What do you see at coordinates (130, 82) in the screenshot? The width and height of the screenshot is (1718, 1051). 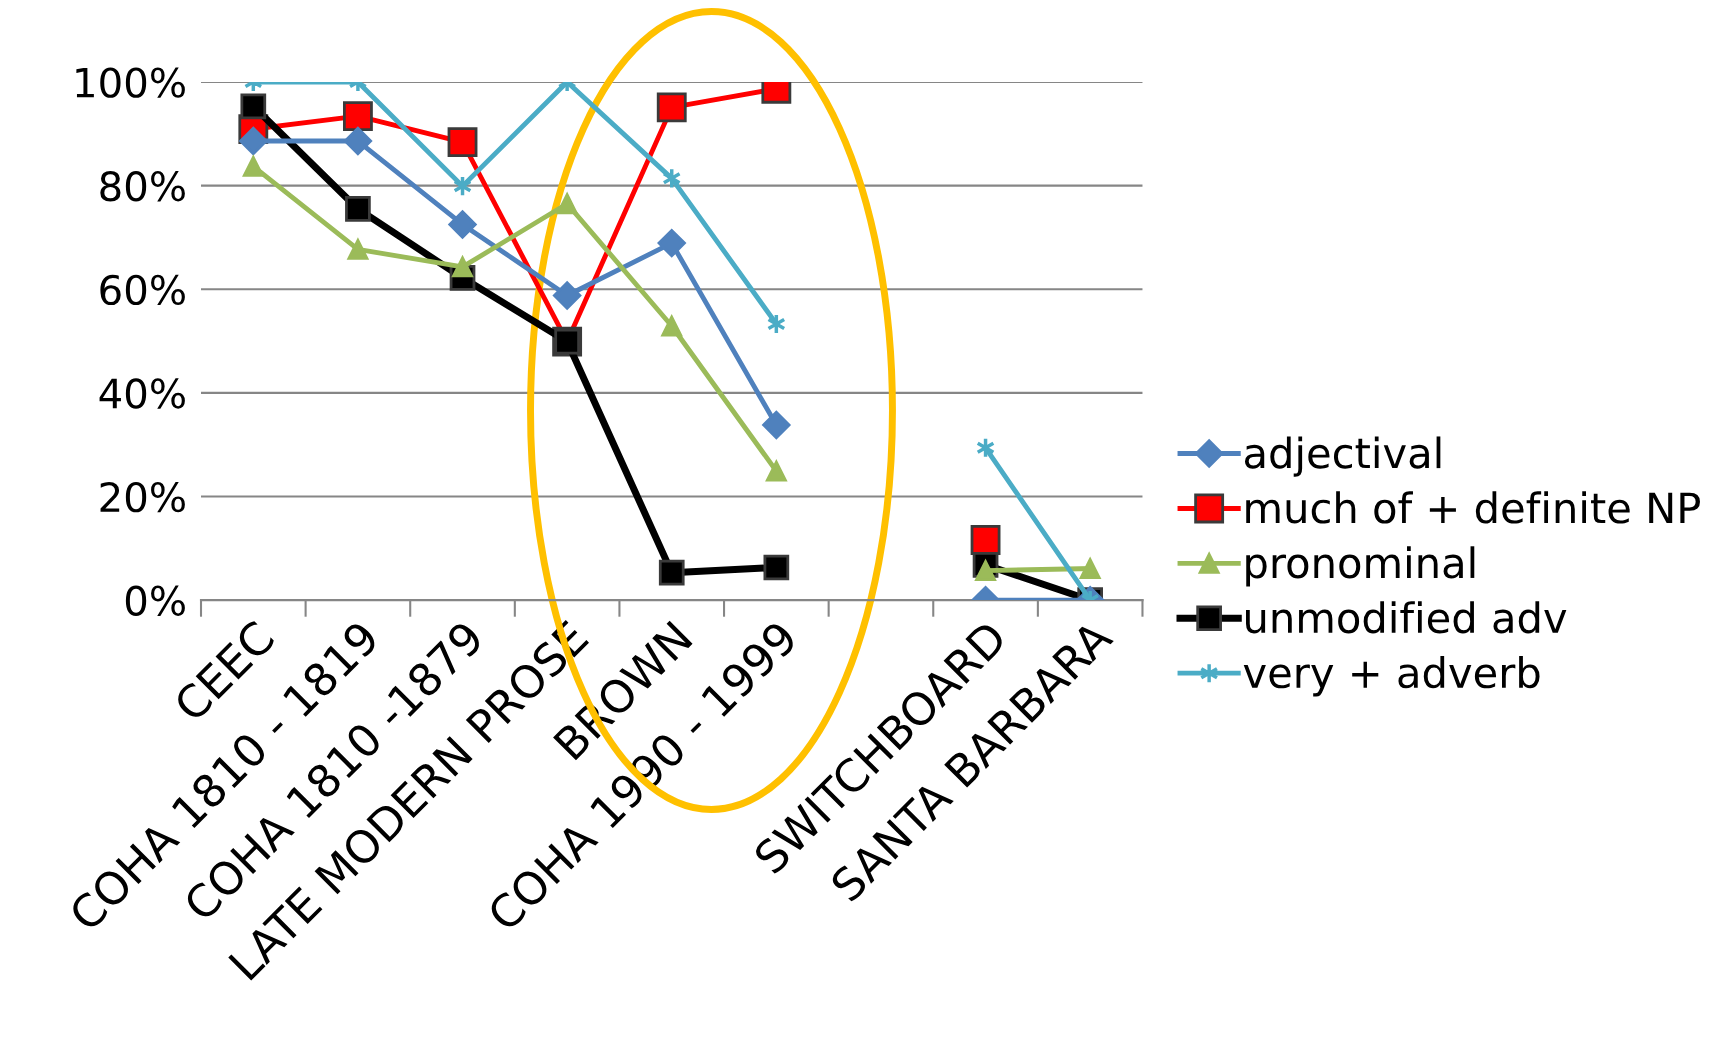 I see `y-tick-label: 100%` at bounding box center [130, 82].